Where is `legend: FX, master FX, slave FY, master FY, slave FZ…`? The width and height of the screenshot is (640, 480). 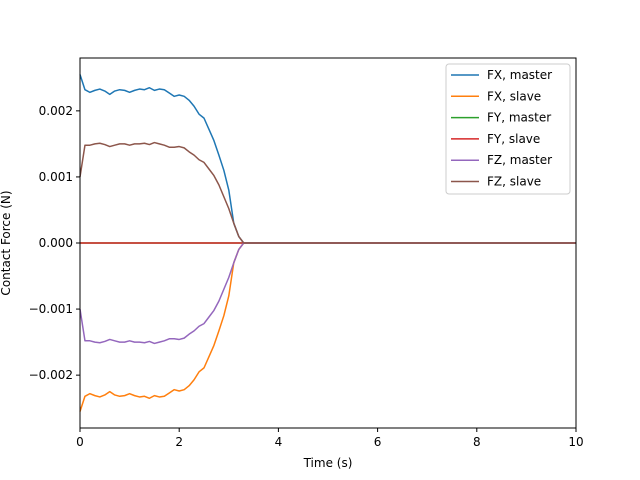 legend: FX, master FX, slave FY, master FY, slave FZ… is located at coordinates (508, 129).